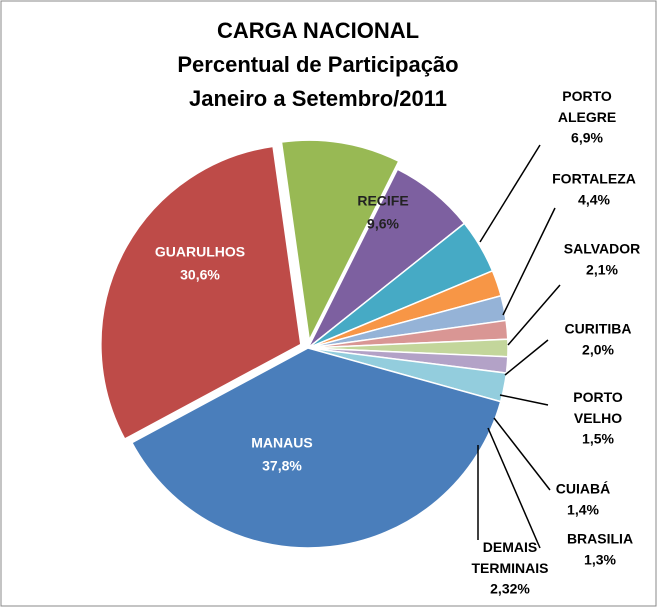  Describe the element at coordinates (587, 117) in the screenshot. I see `label-line: ALEGRE` at that location.